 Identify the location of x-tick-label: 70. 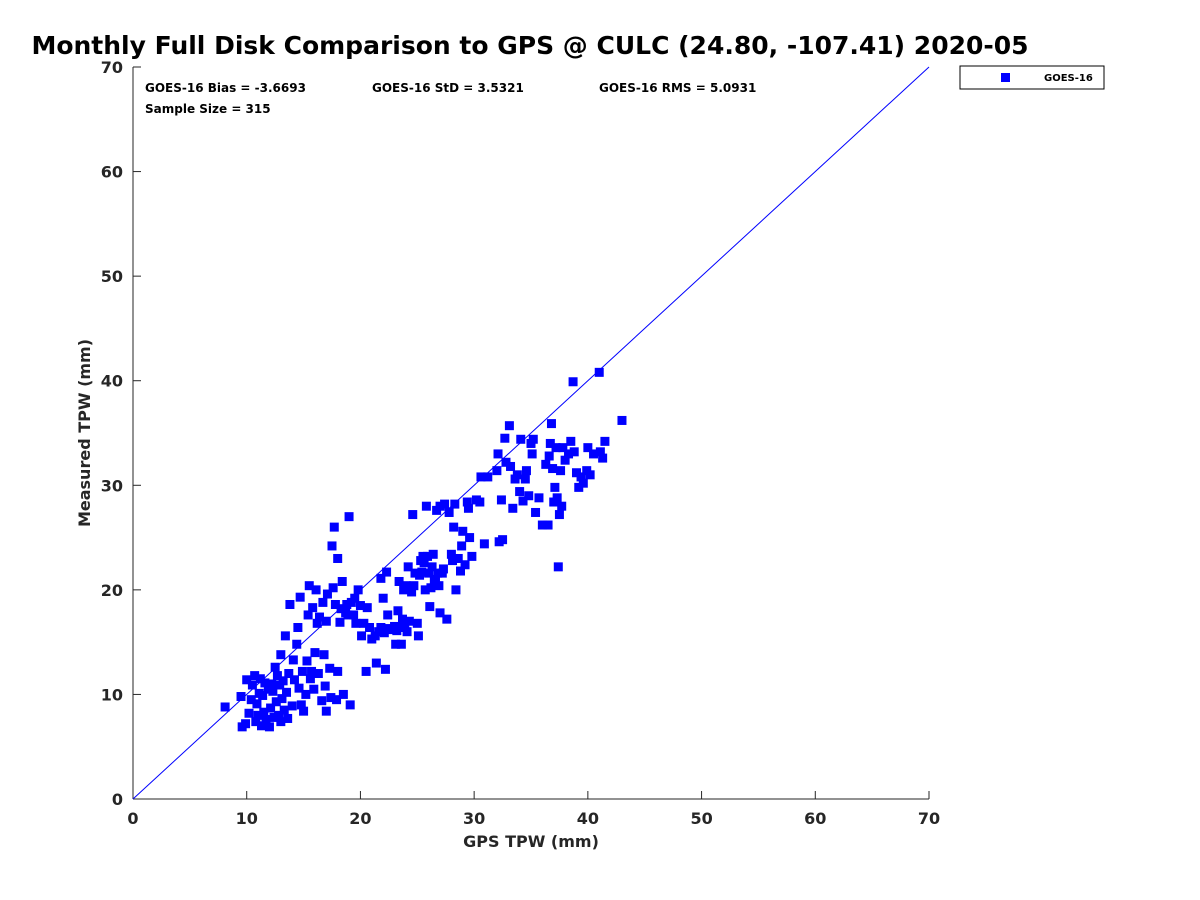
(929, 818).